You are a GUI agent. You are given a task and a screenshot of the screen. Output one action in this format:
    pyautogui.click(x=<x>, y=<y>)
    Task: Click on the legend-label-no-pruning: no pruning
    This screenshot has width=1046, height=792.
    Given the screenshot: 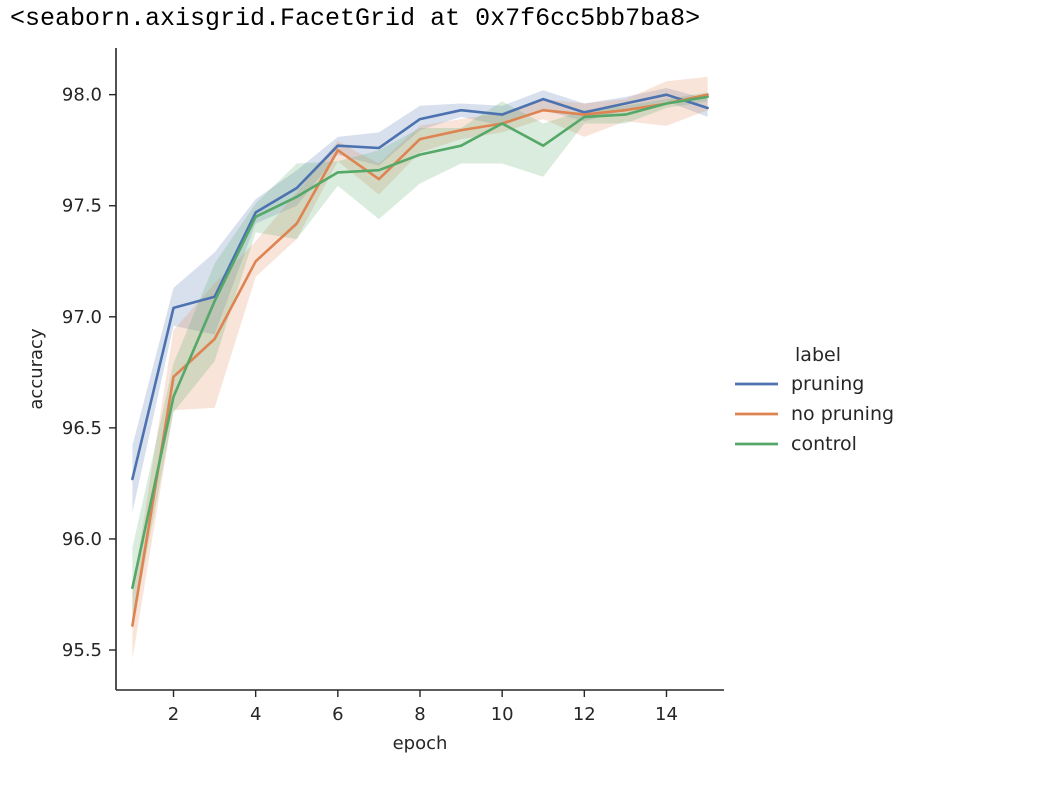 What is the action you would take?
    pyautogui.click(x=842, y=414)
    